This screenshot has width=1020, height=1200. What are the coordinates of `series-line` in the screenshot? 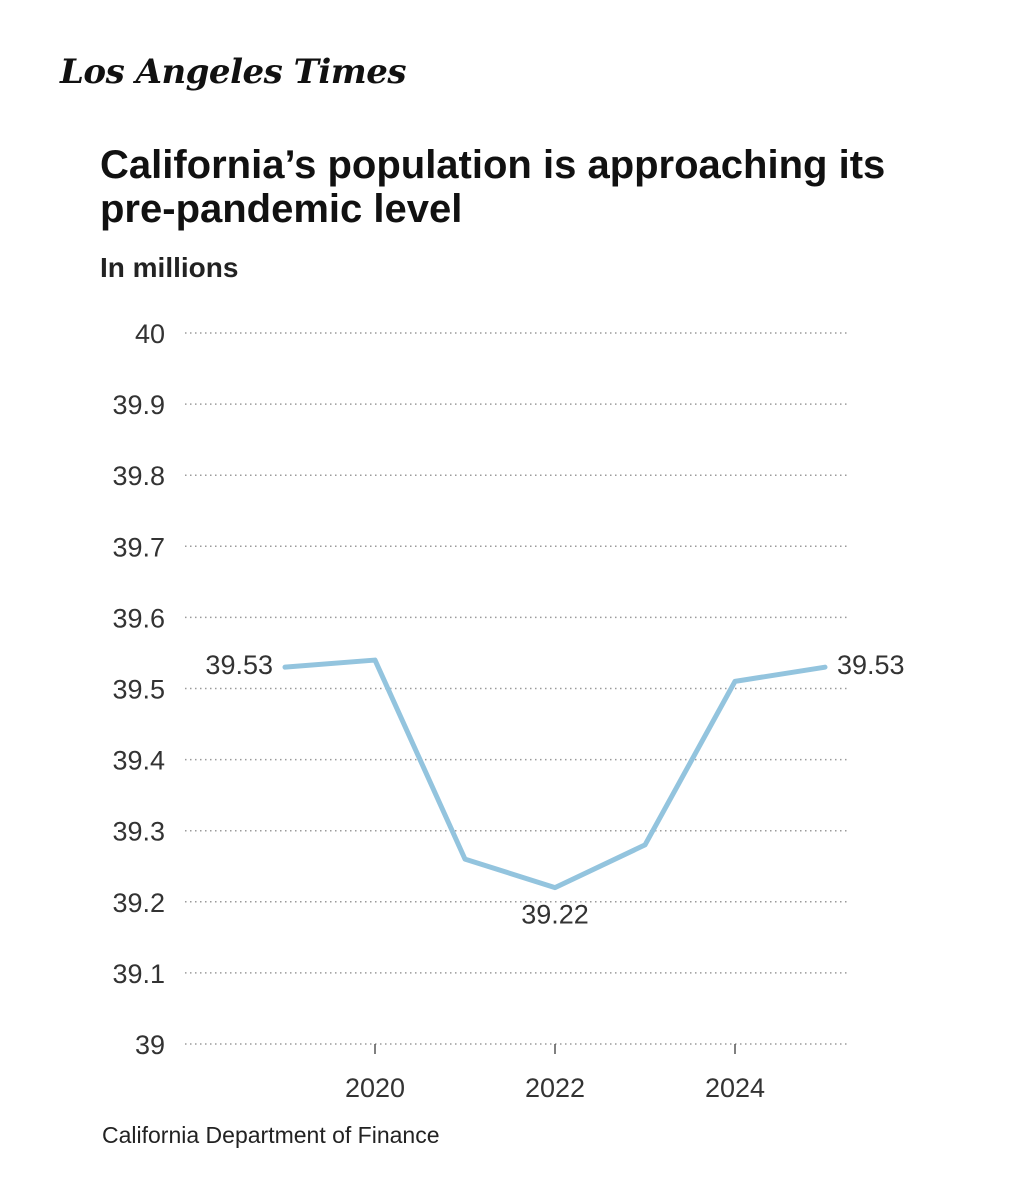 It's located at (555, 774).